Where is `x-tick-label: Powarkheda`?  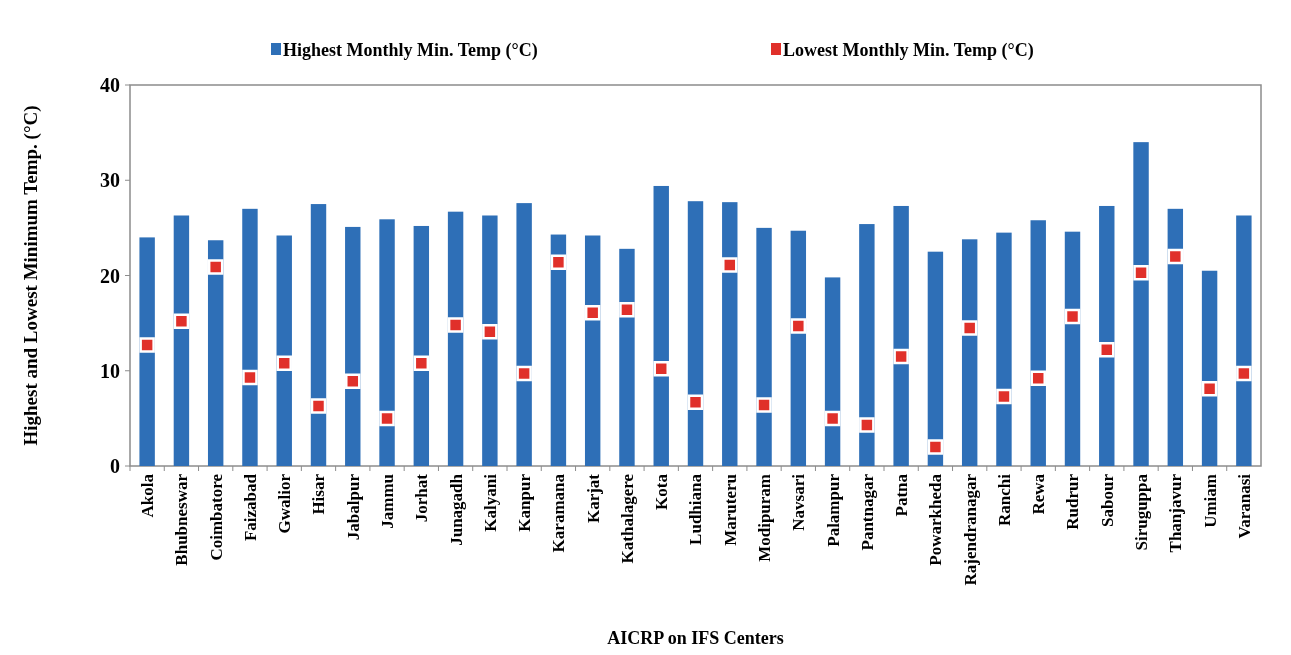 x-tick-label: Powarkheda is located at coordinates (936, 519).